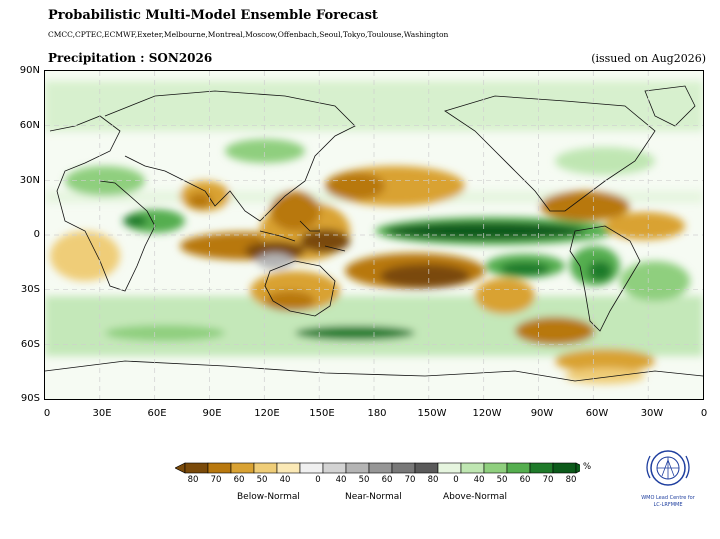  I want to click on cb-tick-above-40: 40, so click(479, 480).